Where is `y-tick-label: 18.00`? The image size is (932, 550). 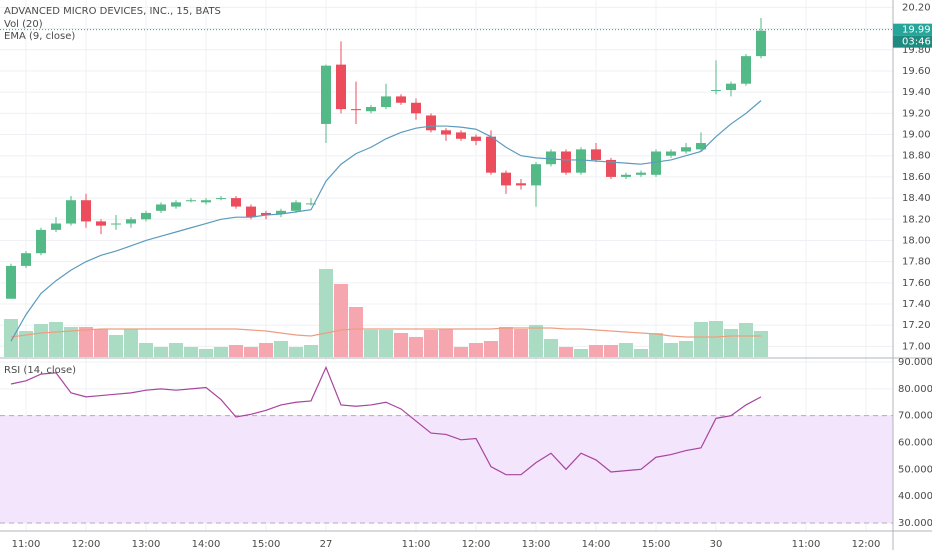 y-tick-label: 18.00 is located at coordinates (916, 240).